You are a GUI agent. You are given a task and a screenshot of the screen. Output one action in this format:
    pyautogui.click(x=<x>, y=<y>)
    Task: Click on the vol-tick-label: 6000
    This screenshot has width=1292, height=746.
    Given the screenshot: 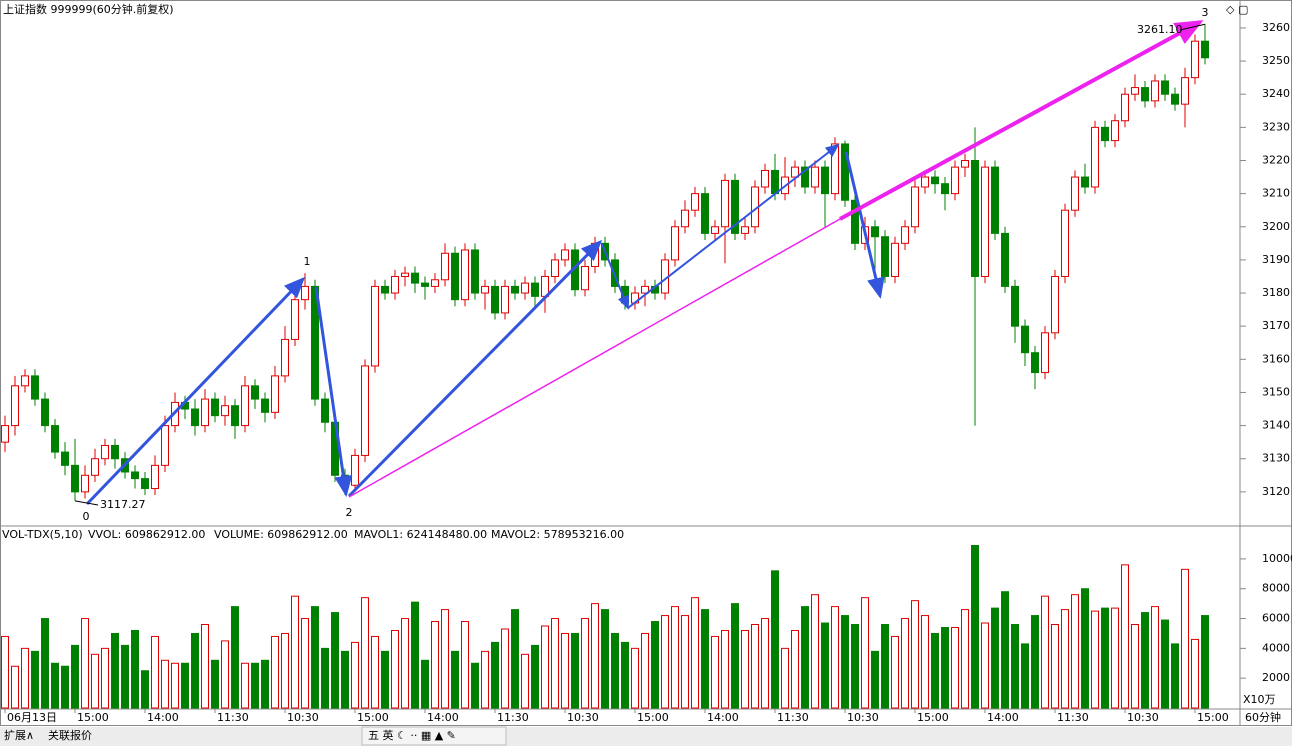 What is the action you would take?
    pyautogui.click(x=1276, y=618)
    